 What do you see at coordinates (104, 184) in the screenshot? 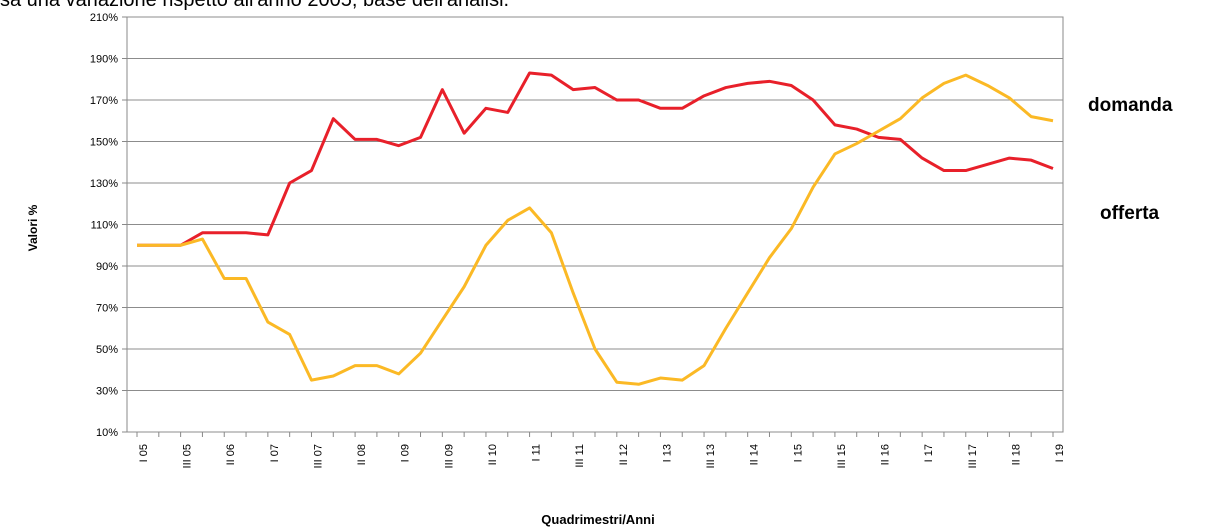
I see `y-tick-label: 130%` at bounding box center [104, 184].